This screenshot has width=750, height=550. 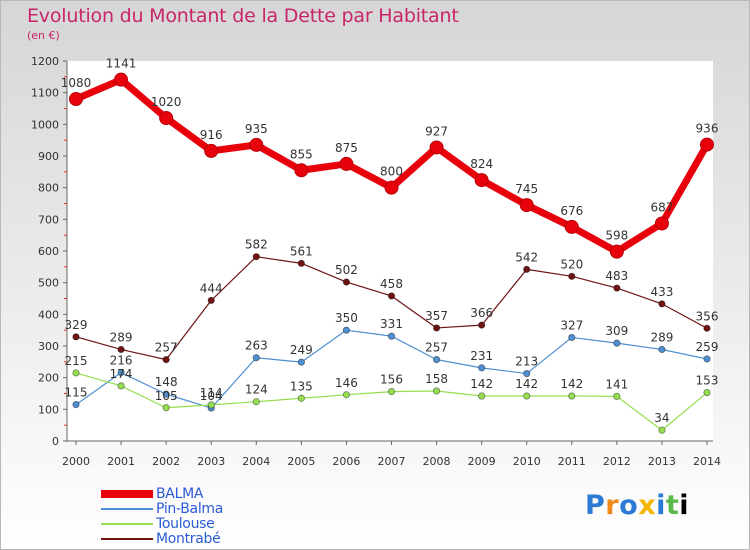 What do you see at coordinates (256, 245) in the screenshot?
I see `data-label: 582` at bounding box center [256, 245].